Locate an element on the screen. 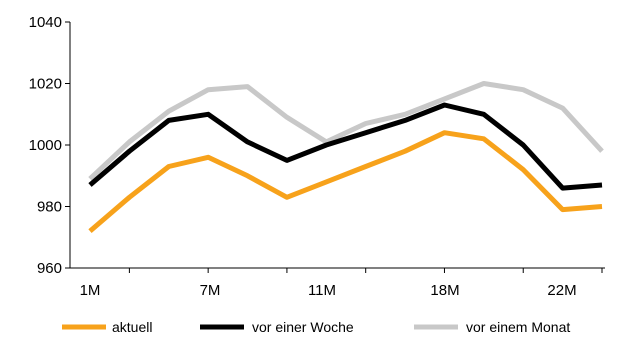 This screenshot has width=631, height=338. x-tick-label: 18M is located at coordinates (444, 290).